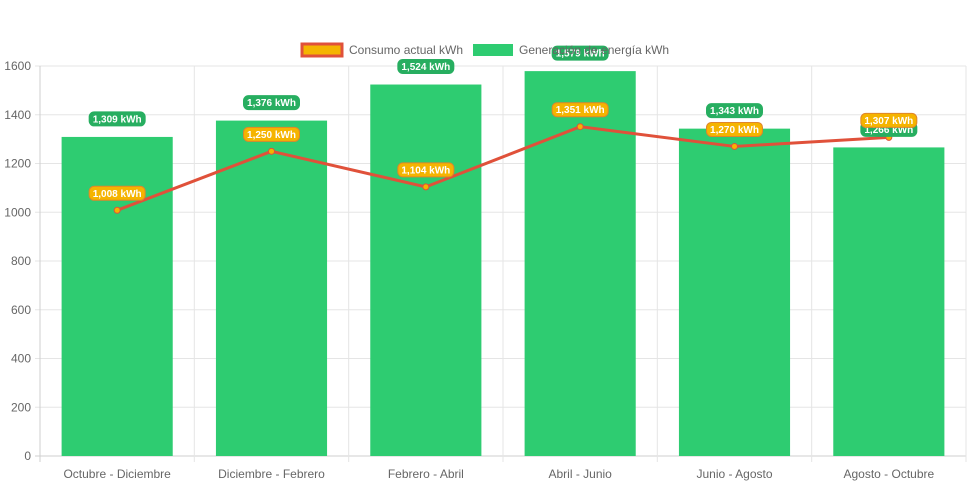 This screenshot has width=971, height=485. I want to click on y-tick-label: 800, so click(21, 261).